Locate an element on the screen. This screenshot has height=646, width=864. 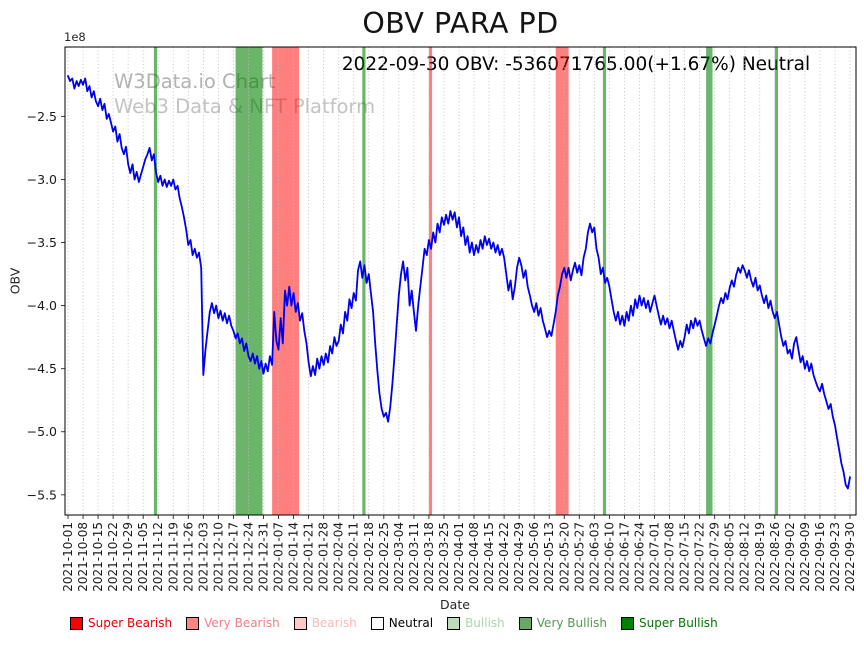
x-tick-label: 2022-07-08 is located at coordinates (670, 557).